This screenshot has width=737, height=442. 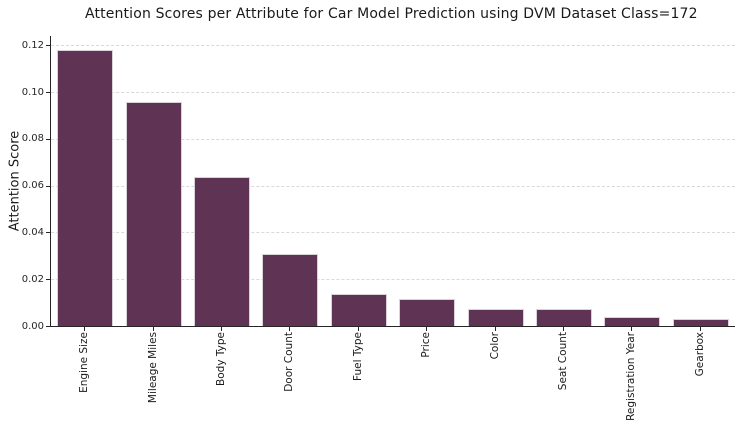 What do you see at coordinates (221, 359) in the screenshot?
I see `x-tick-label-body-type: Body Type` at bounding box center [221, 359].